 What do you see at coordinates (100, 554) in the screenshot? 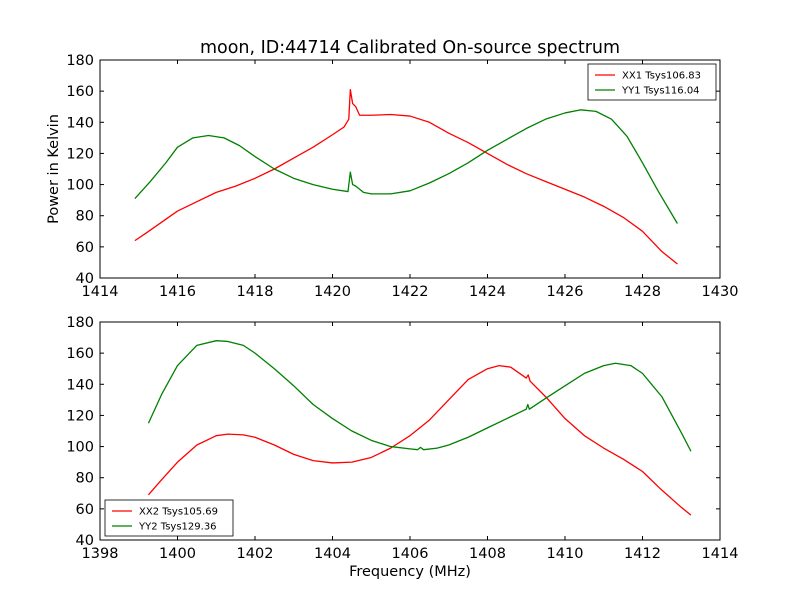
I see `x-tick-label: 1398` at bounding box center [100, 554].